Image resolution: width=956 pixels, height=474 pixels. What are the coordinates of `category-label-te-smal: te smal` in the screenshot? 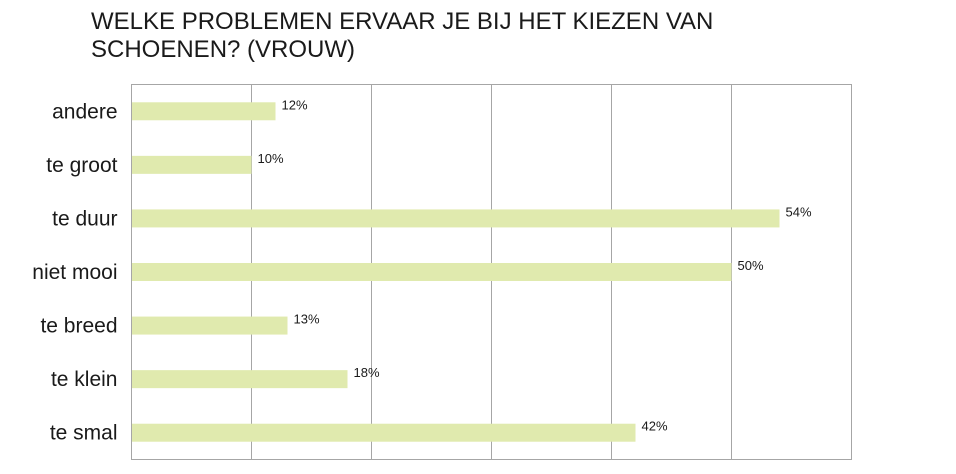 It's located at (84, 433).